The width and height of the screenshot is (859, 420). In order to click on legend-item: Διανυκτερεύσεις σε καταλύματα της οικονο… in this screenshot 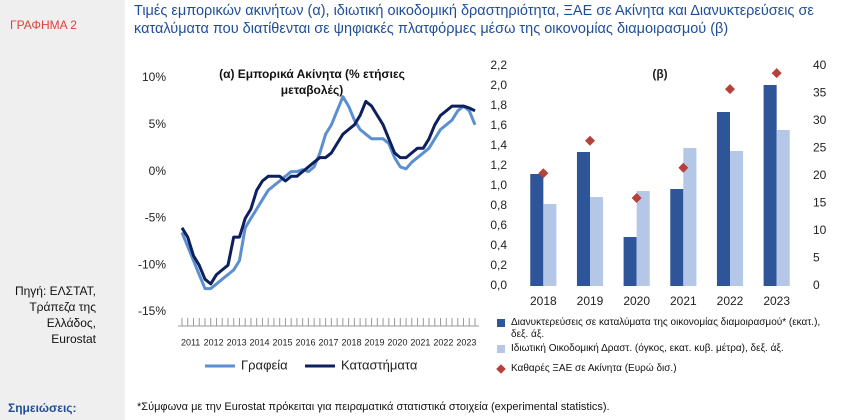, I will do `click(667, 329)`.